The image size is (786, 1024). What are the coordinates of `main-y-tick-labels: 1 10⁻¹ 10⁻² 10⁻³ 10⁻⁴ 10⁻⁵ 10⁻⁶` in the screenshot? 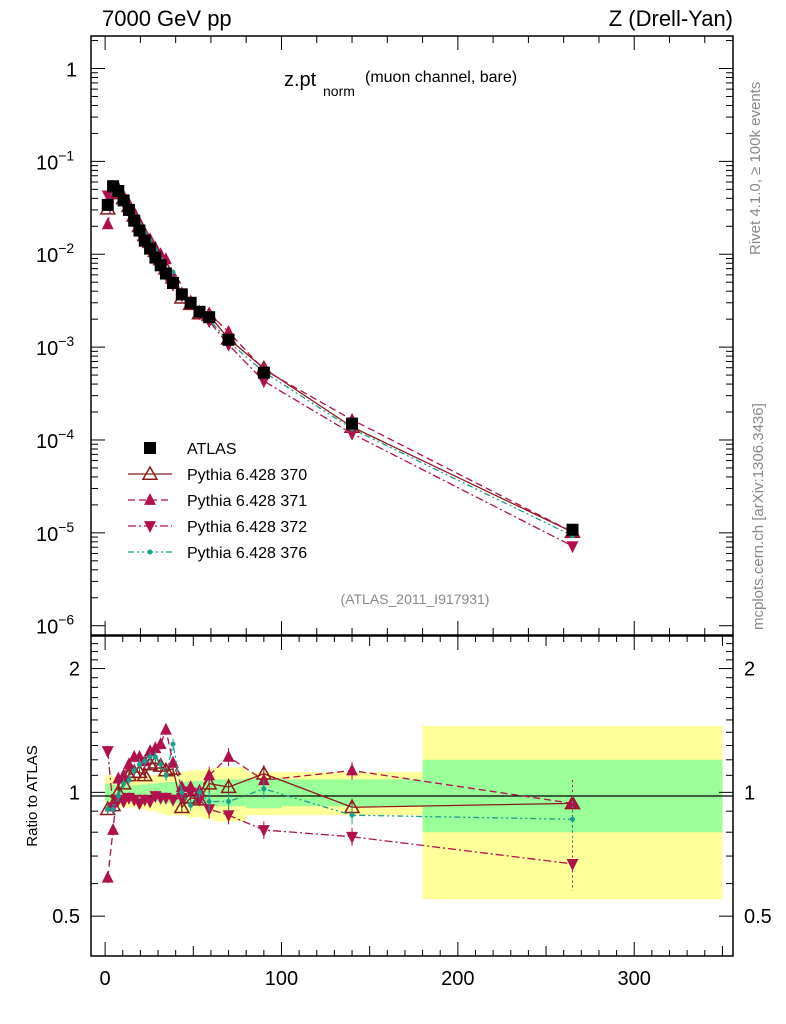 It's located at (56, 349).